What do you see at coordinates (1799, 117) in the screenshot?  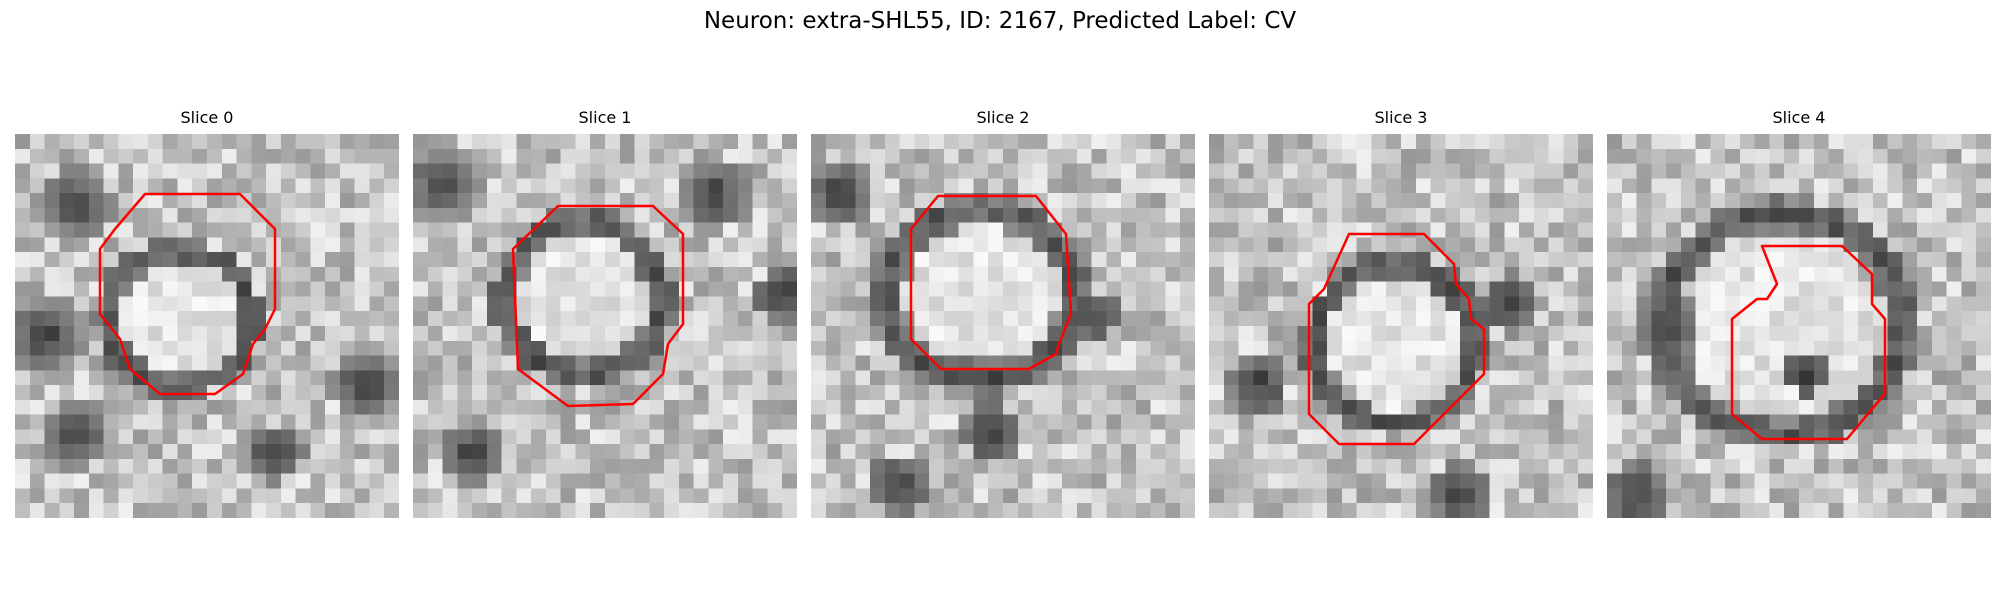 I see `slice-title: Slice 4` at bounding box center [1799, 117].